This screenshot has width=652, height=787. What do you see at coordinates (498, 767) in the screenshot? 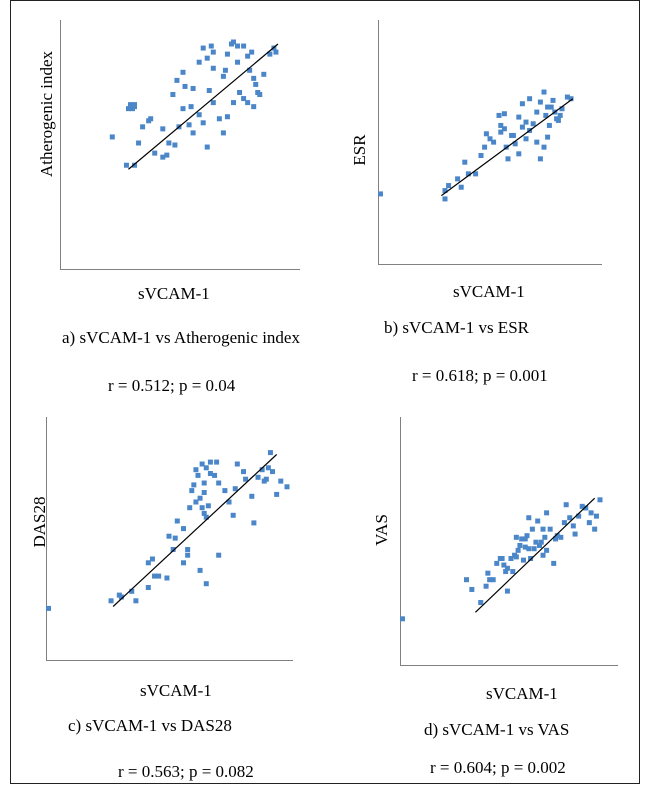
I see `stat-d: r = 0.604; p = 0.002` at bounding box center [498, 767].